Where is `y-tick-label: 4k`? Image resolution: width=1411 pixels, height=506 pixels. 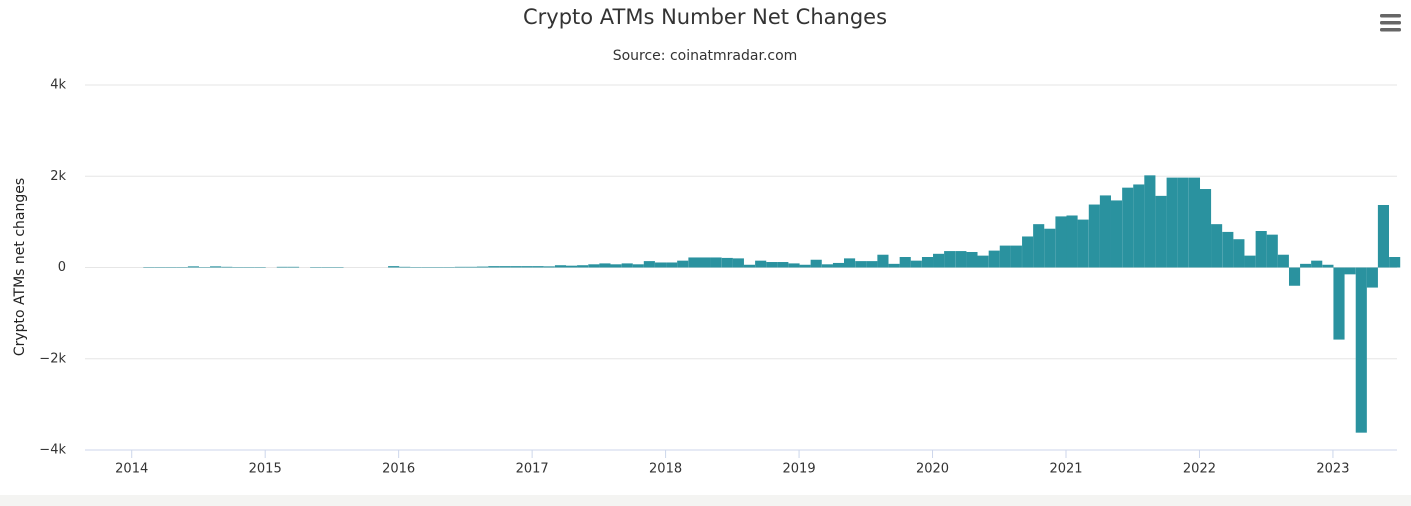
y-tick-label: 4k is located at coordinates (58, 85).